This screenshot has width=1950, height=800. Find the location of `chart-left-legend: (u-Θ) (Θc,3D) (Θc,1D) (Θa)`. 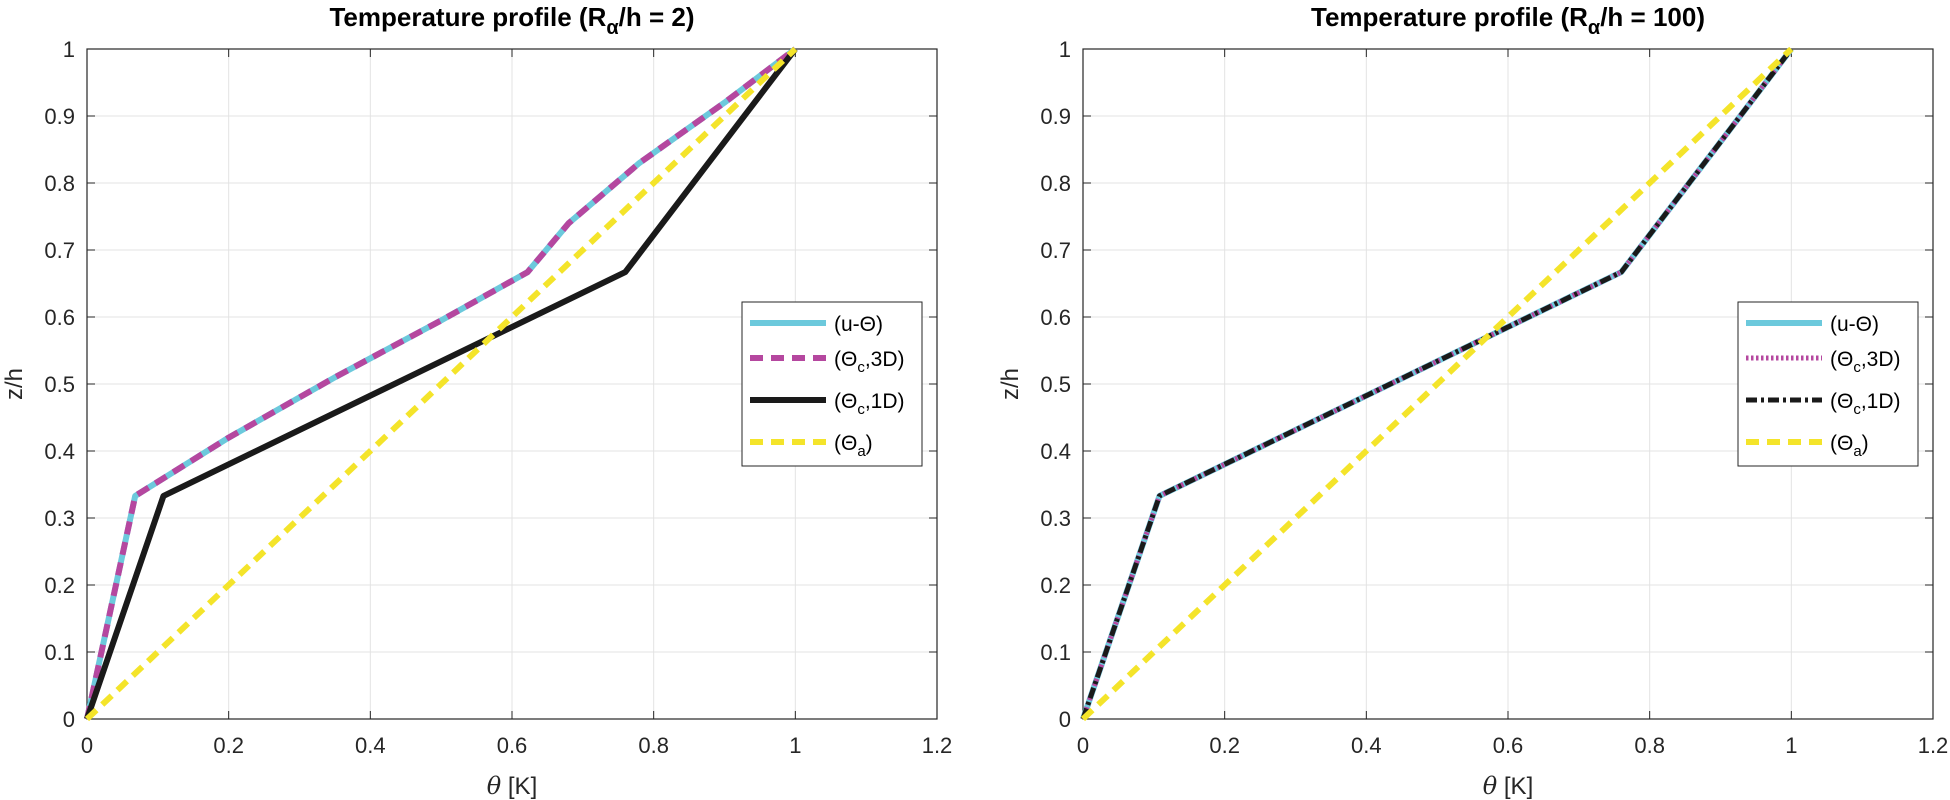

chart-left-legend: (u-Θ) (Θc,3D) (Θc,1D) (Θa) is located at coordinates (832, 384).